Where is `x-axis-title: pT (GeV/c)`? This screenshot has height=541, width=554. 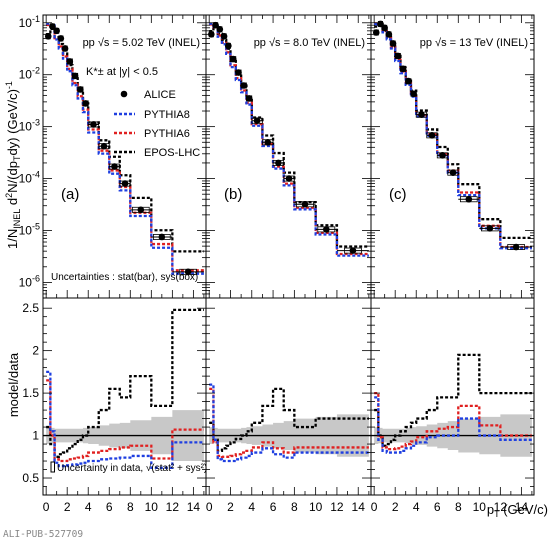
x-axis-title: pT (GeV/c) is located at coordinates (517, 510).